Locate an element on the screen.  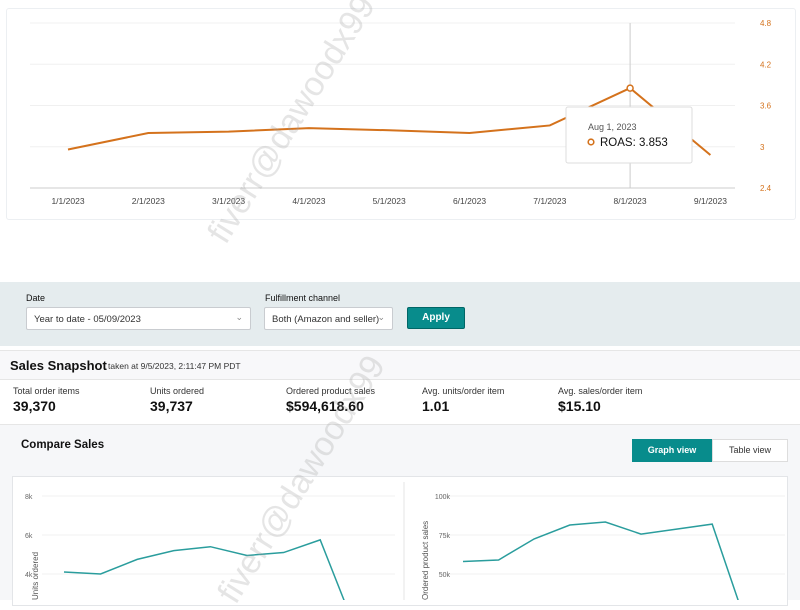
metric-value: $594,618.60 is located at coordinates (325, 406).